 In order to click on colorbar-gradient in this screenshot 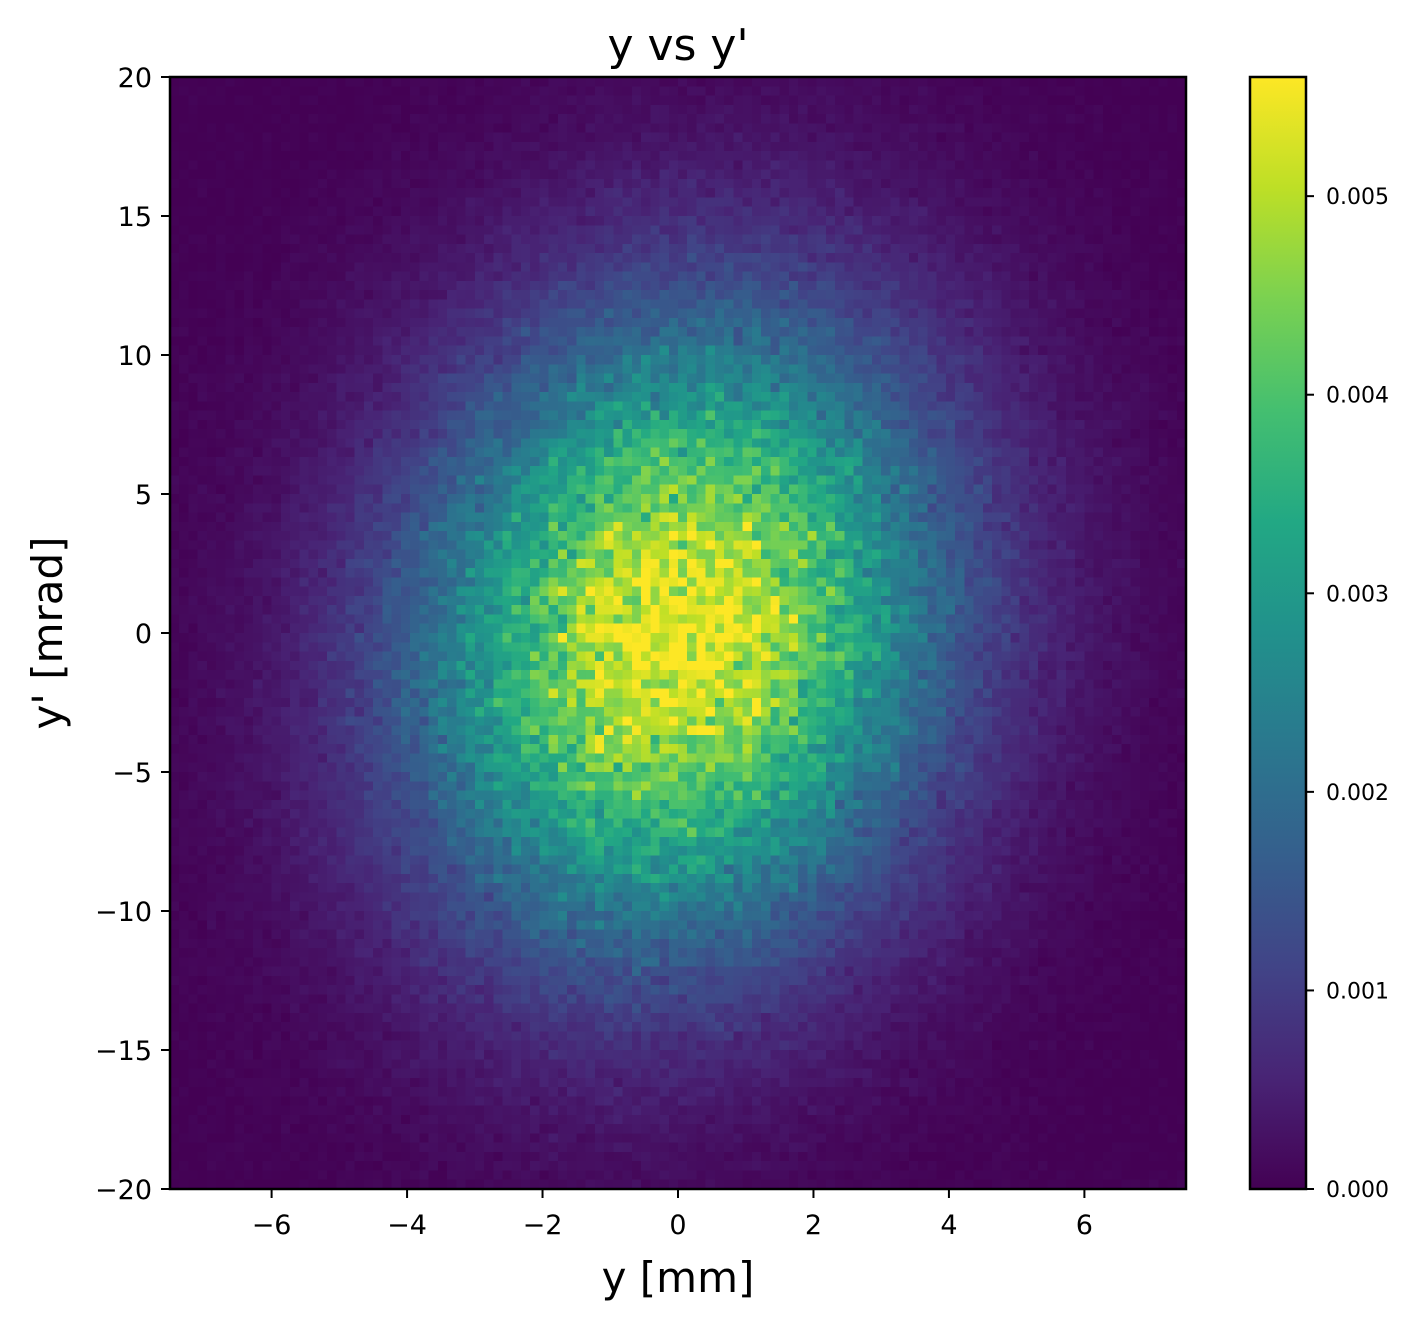, I will do `click(1278, 633)`.